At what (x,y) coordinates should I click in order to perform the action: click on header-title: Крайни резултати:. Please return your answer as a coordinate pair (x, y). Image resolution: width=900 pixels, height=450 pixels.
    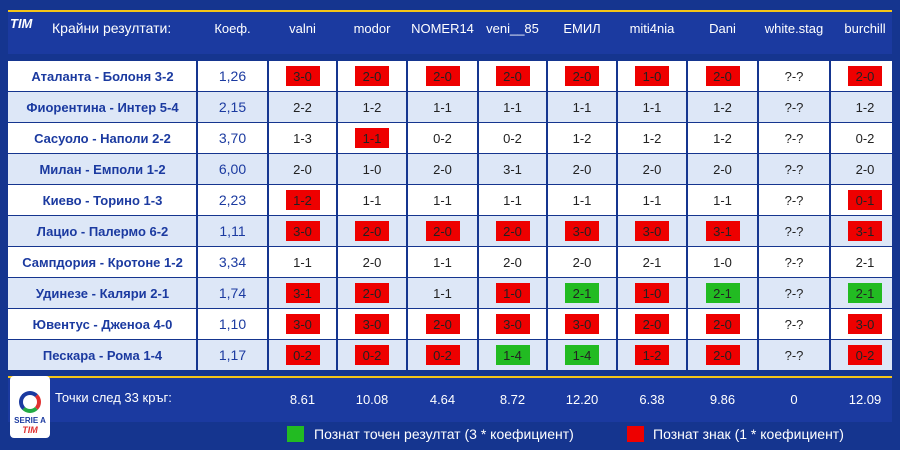
    Looking at the image, I should click on (112, 28).